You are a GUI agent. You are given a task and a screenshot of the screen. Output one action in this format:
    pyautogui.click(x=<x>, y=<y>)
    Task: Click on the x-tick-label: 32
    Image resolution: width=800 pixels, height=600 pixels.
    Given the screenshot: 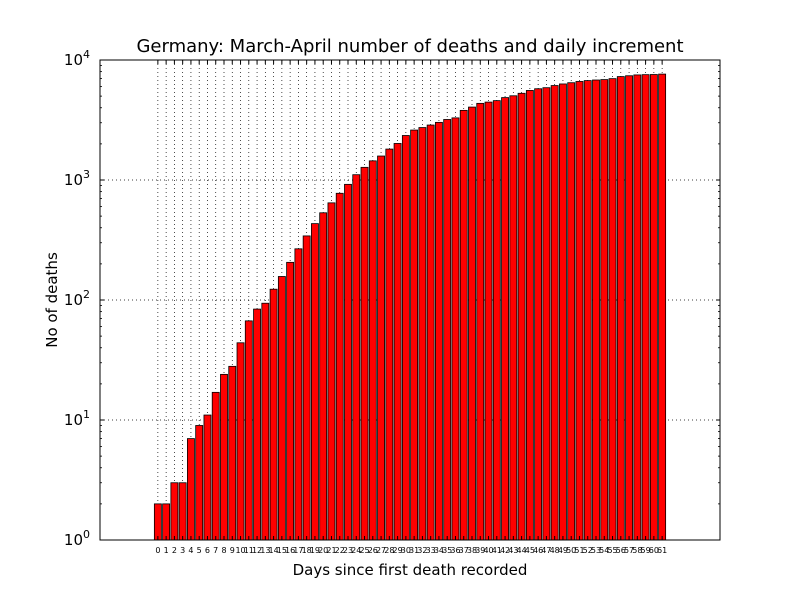 What is the action you would take?
    pyautogui.click(x=422, y=550)
    